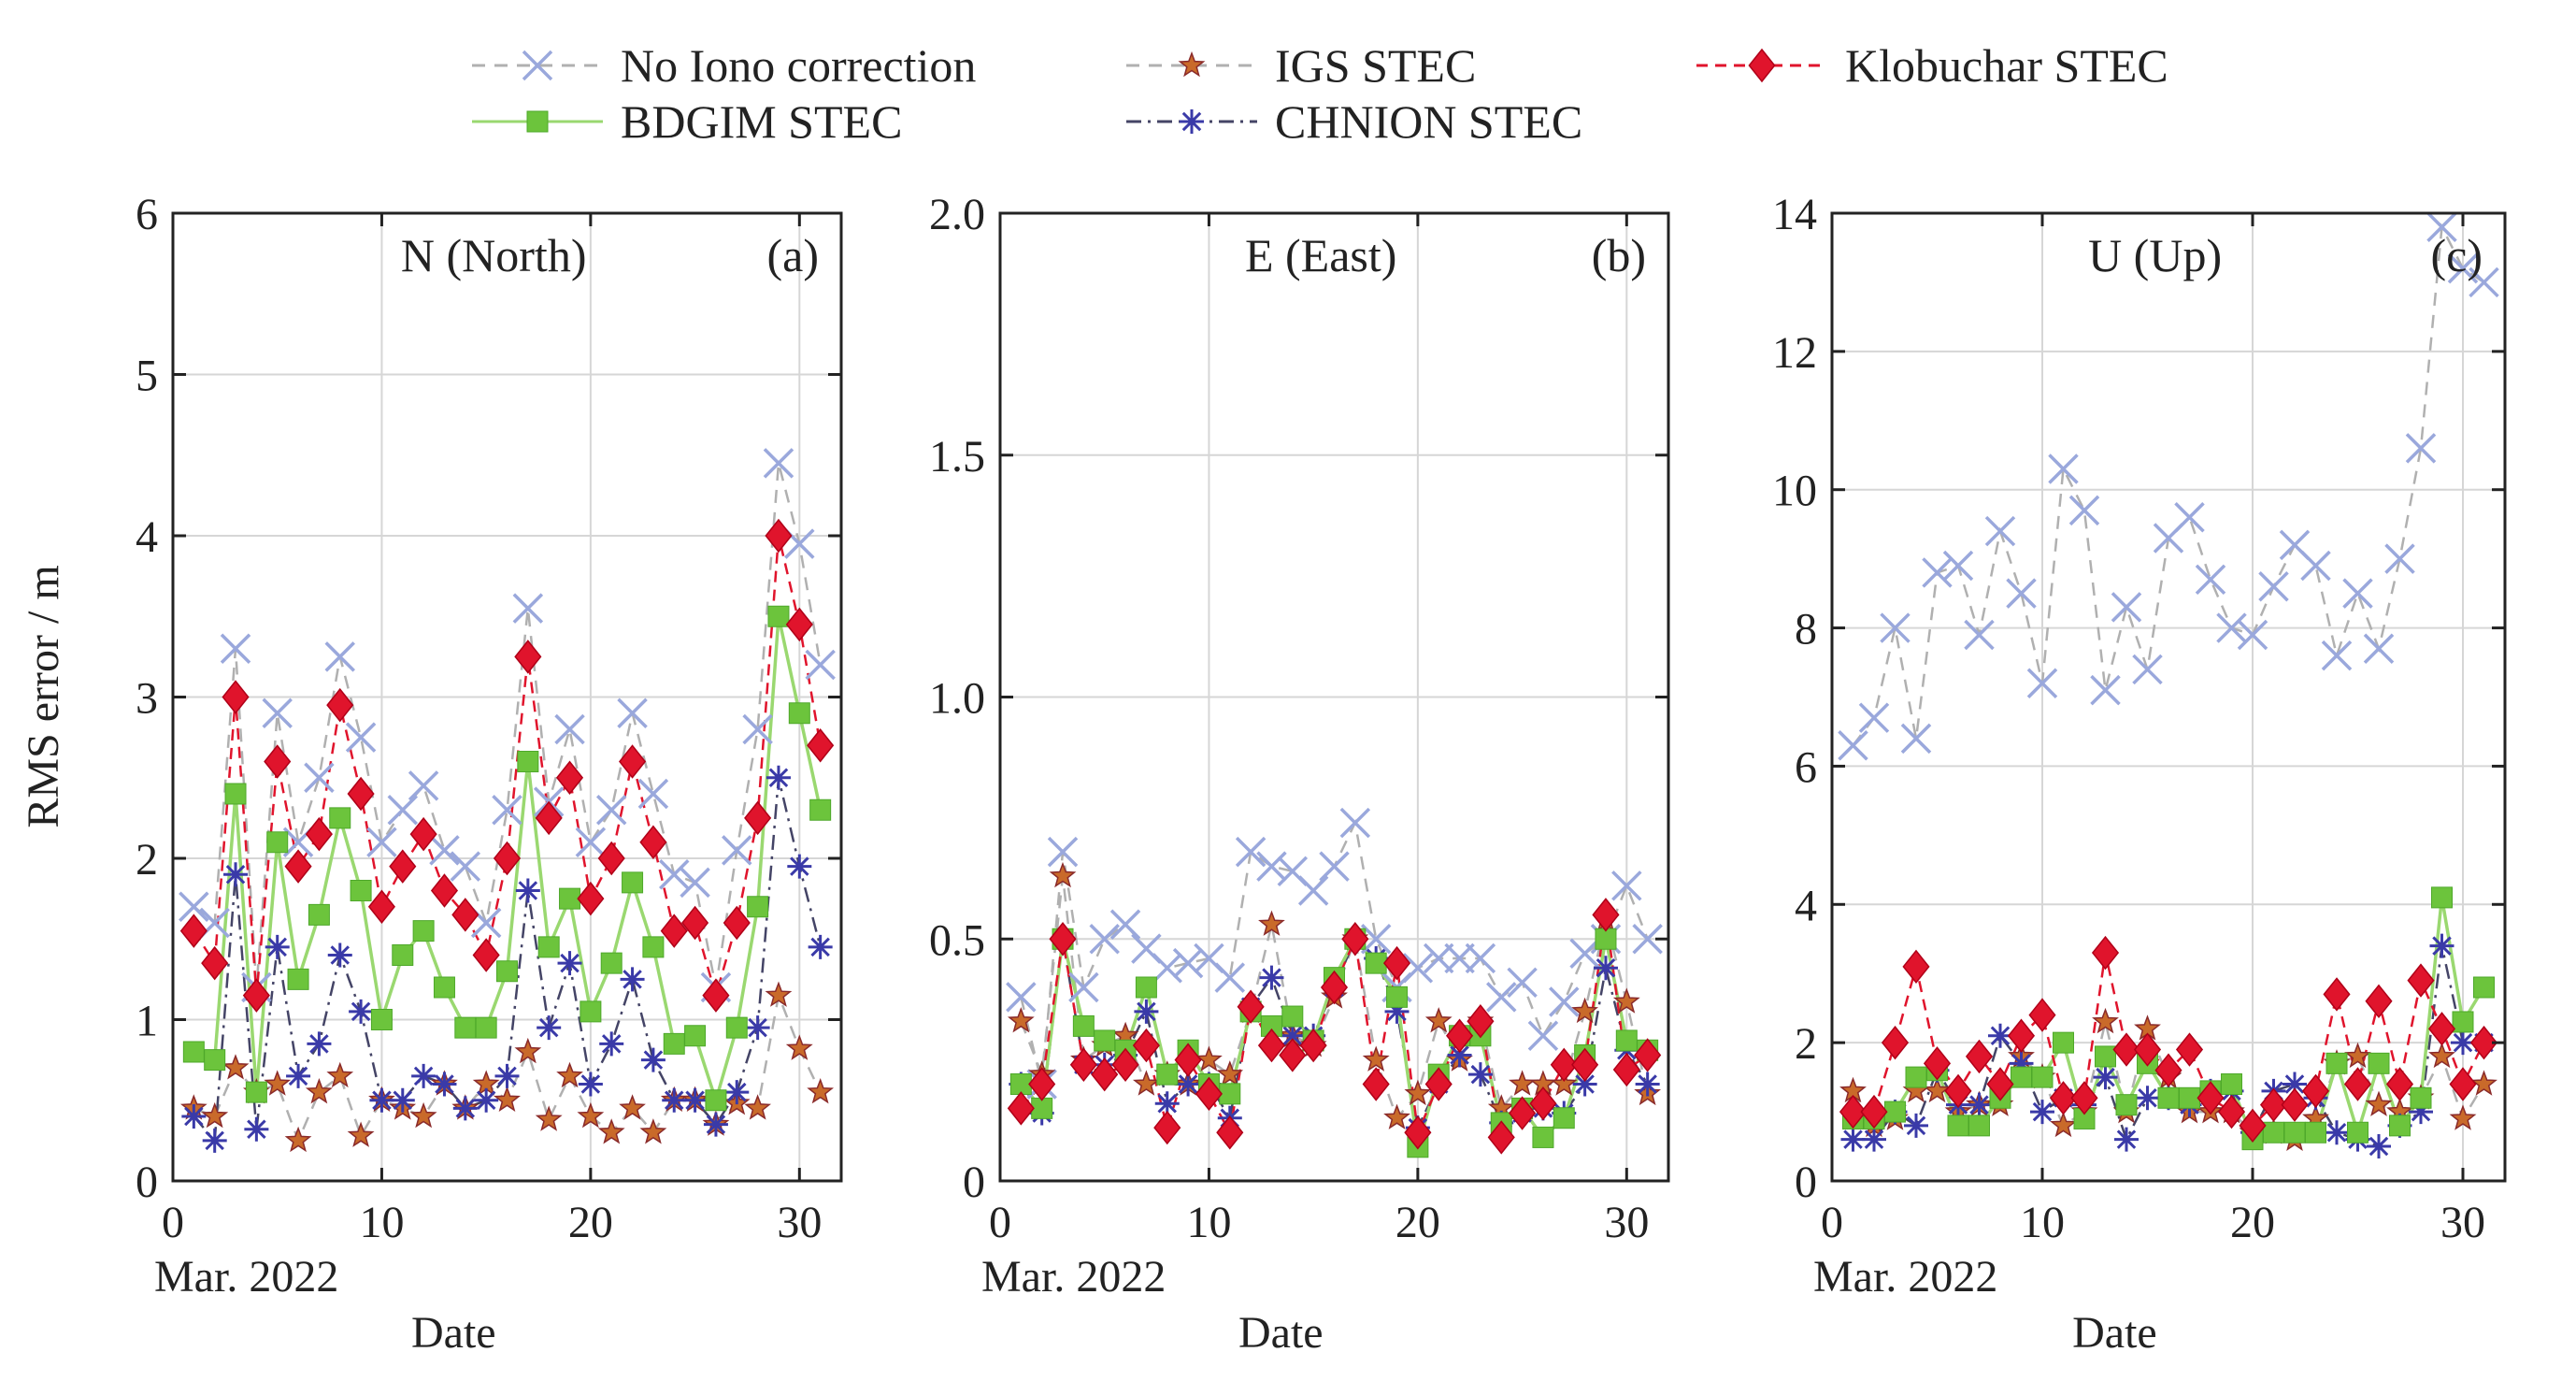  What do you see at coordinates (1299, 65) in the screenshot?
I see `legend-item-igs: IGS STEC` at bounding box center [1299, 65].